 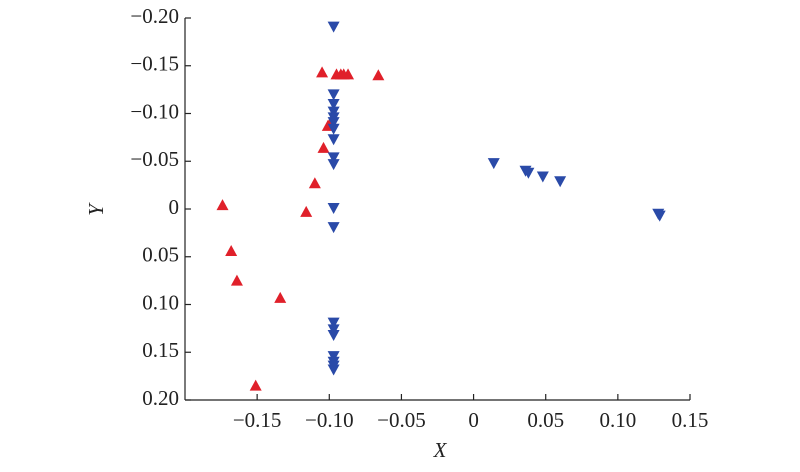 What do you see at coordinates (154, 64) in the screenshot?
I see `y-tick-label: −0.15` at bounding box center [154, 64].